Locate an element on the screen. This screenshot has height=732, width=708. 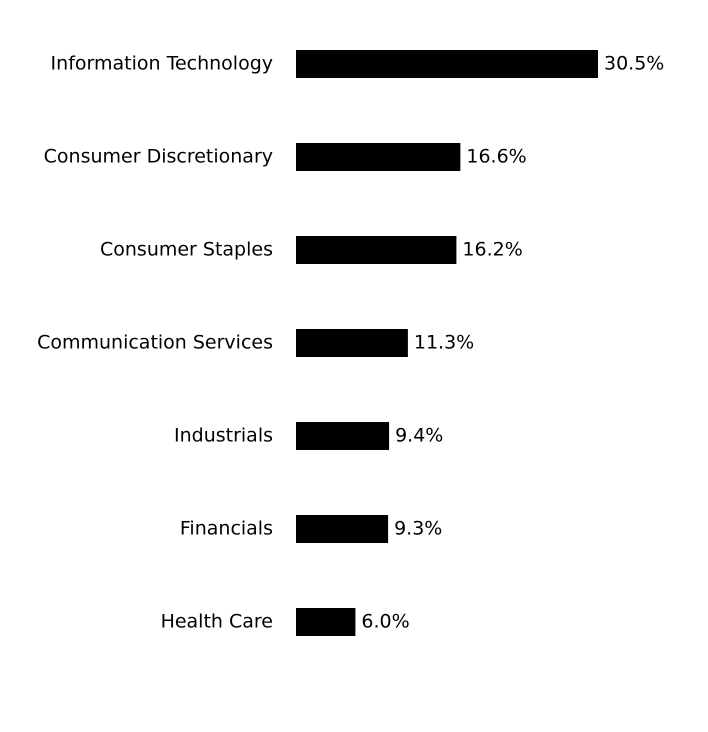
value-label: 30.5% is located at coordinates (634, 64).